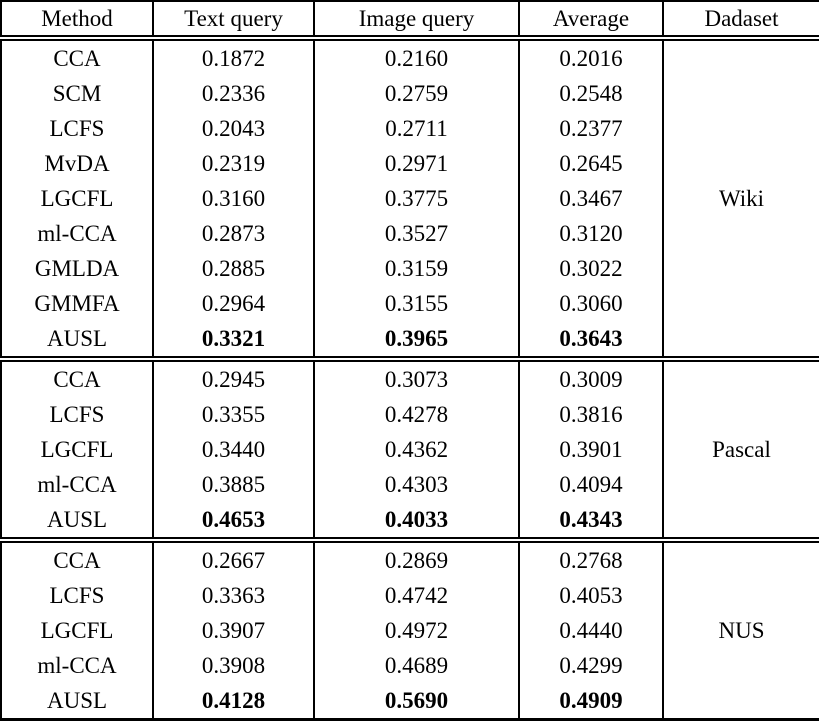 Image resolution: width=819 pixels, height=722 pixels. What do you see at coordinates (590, 19) in the screenshot?
I see `column-header-average: Average` at bounding box center [590, 19].